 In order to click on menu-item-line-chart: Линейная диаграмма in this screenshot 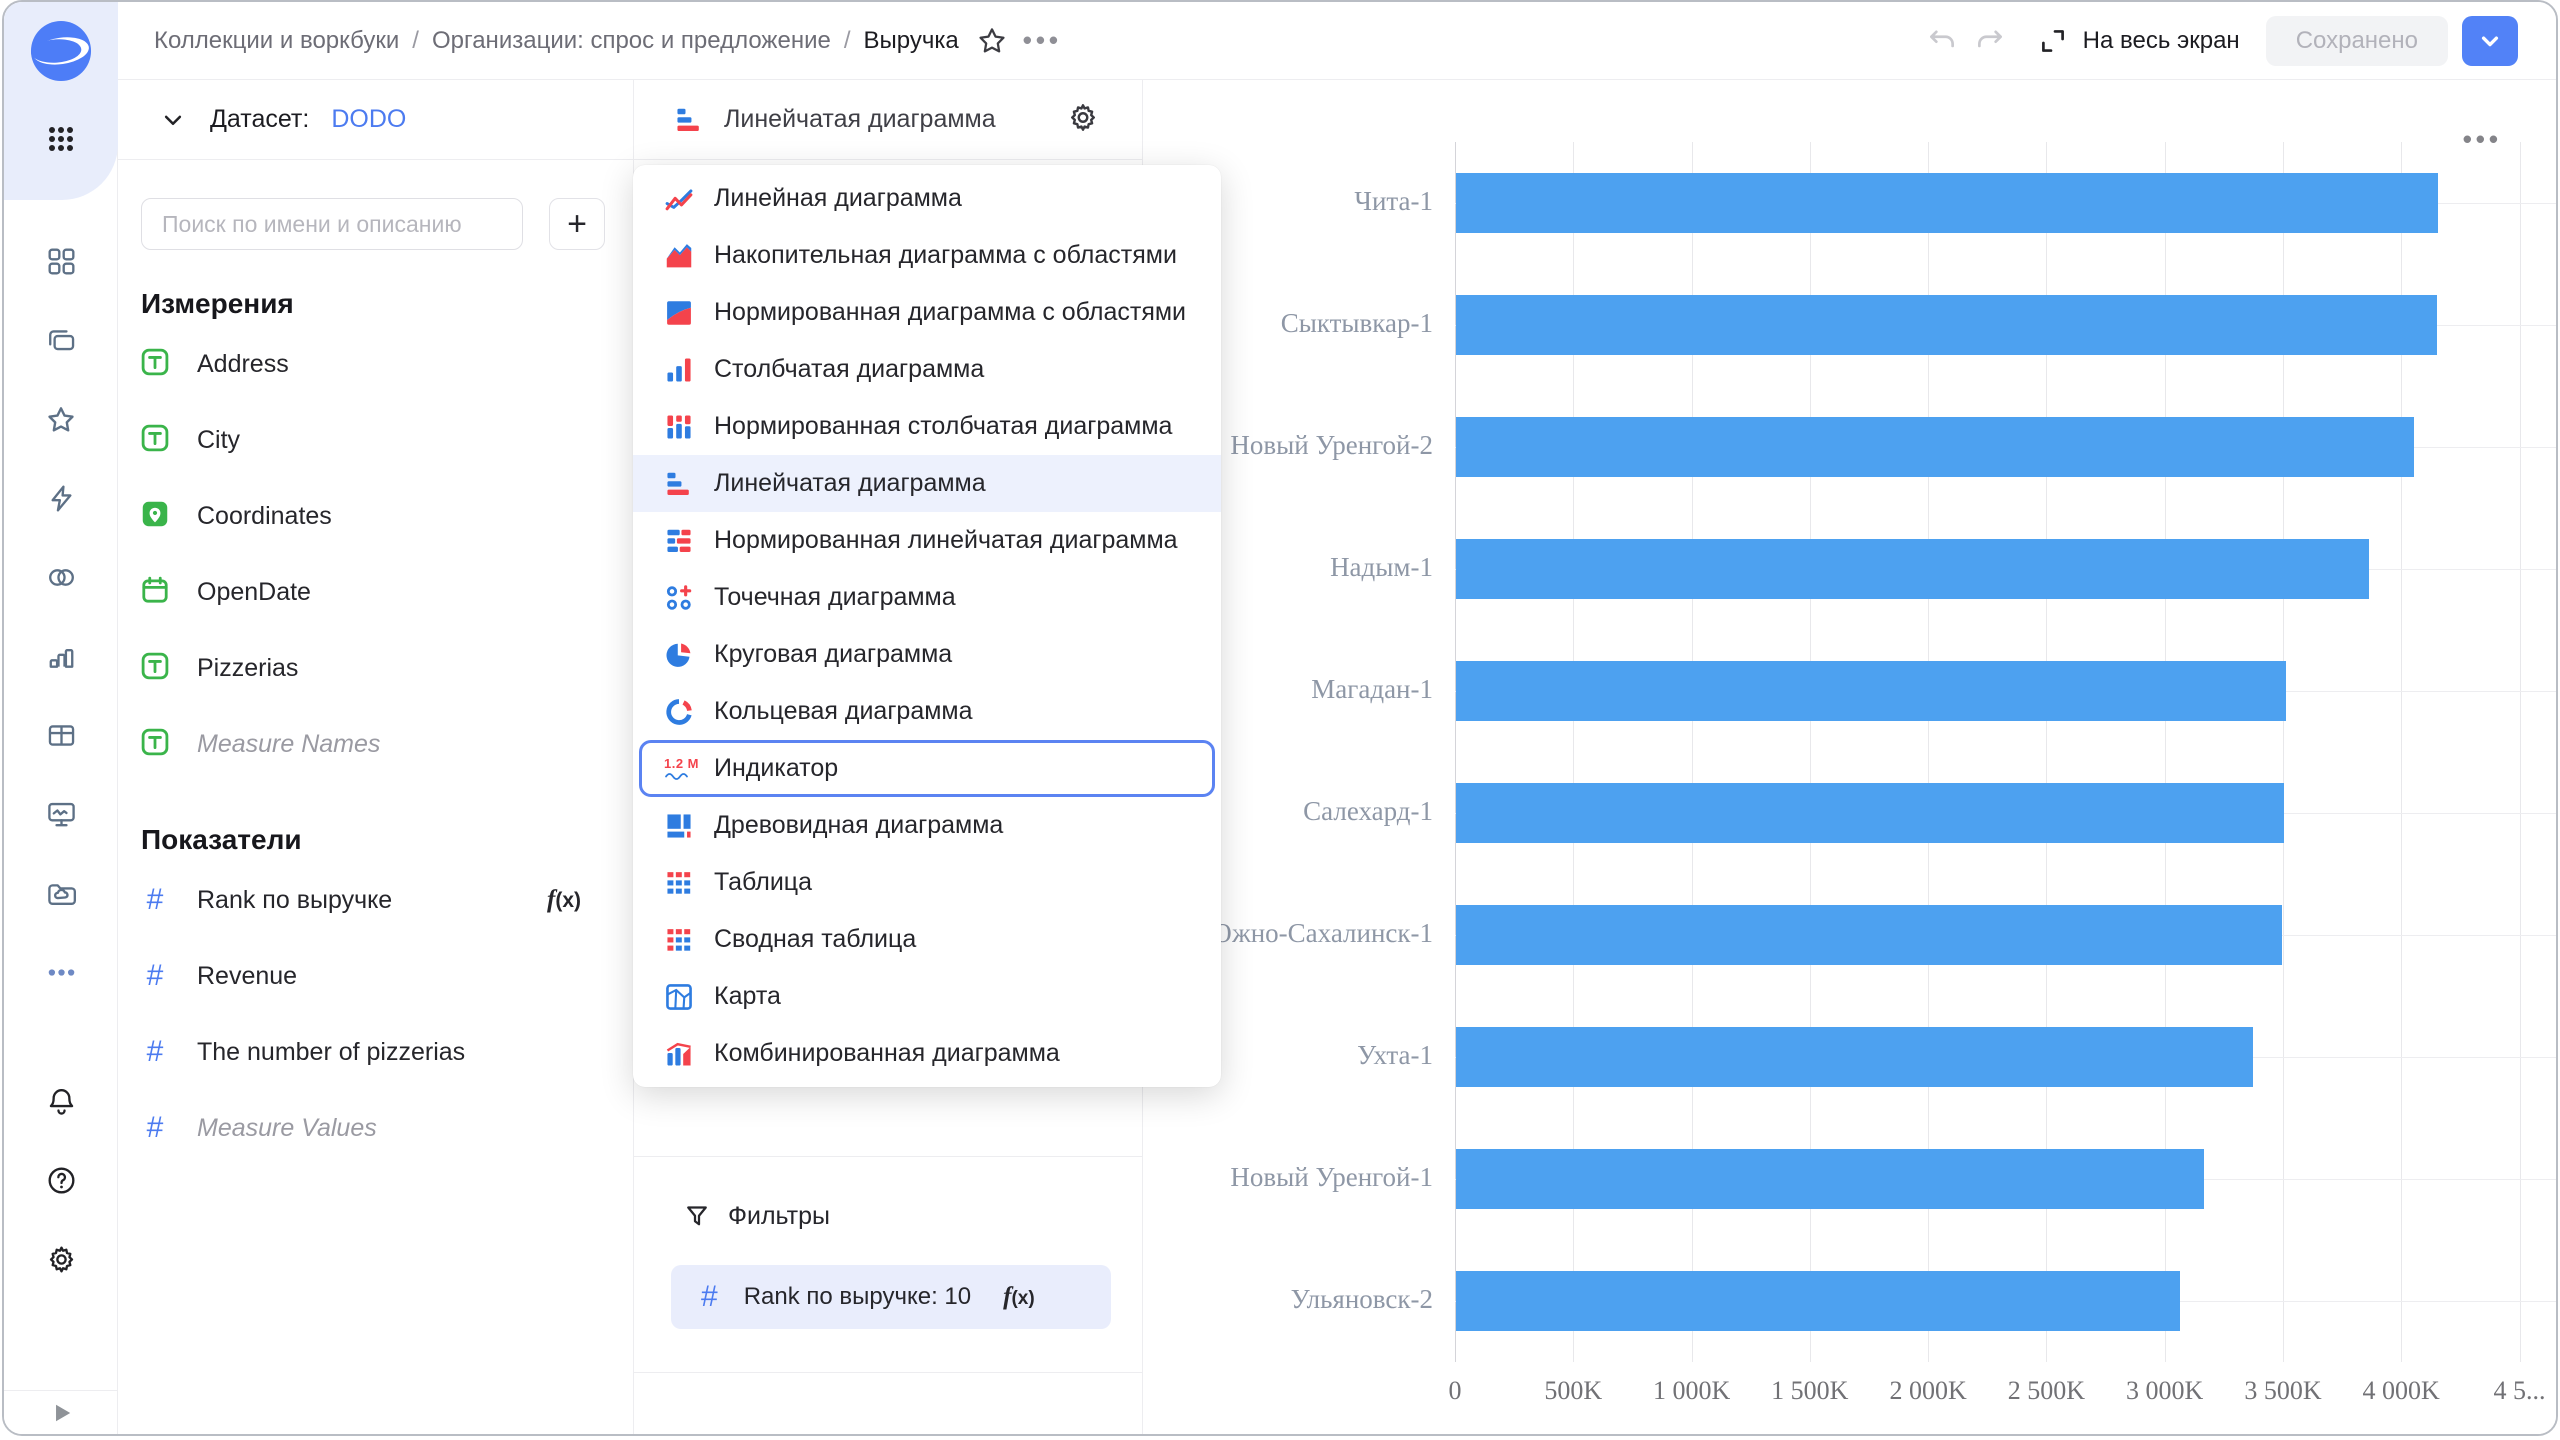, I will do `click(927, 198)`.